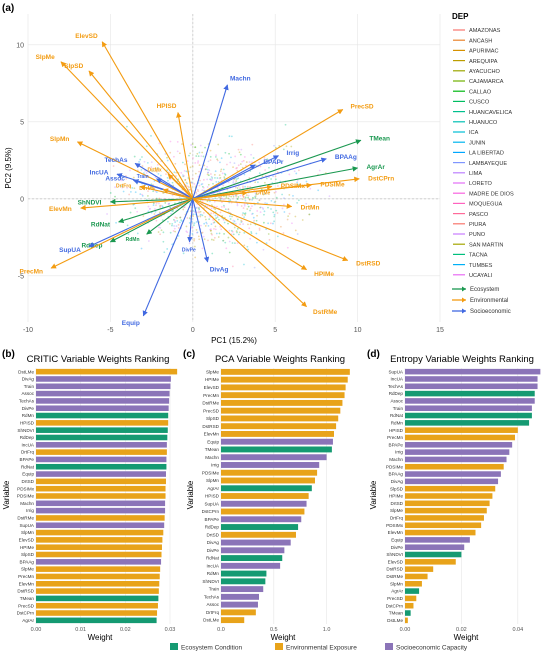  I want to click on loading-label-shndvi: ShNDVI, so click(90, 203).